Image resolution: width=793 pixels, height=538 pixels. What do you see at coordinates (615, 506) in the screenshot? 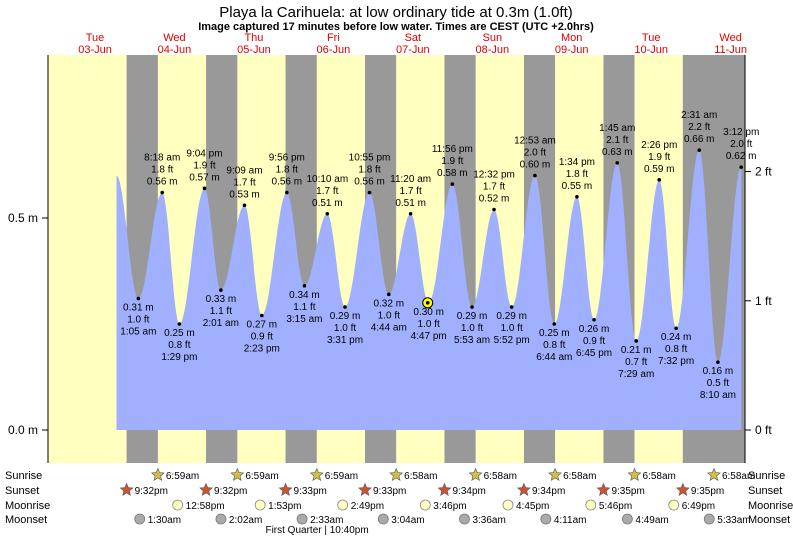
I see `moonrise-time: 5:46pm` at bounding box center [615, 506].